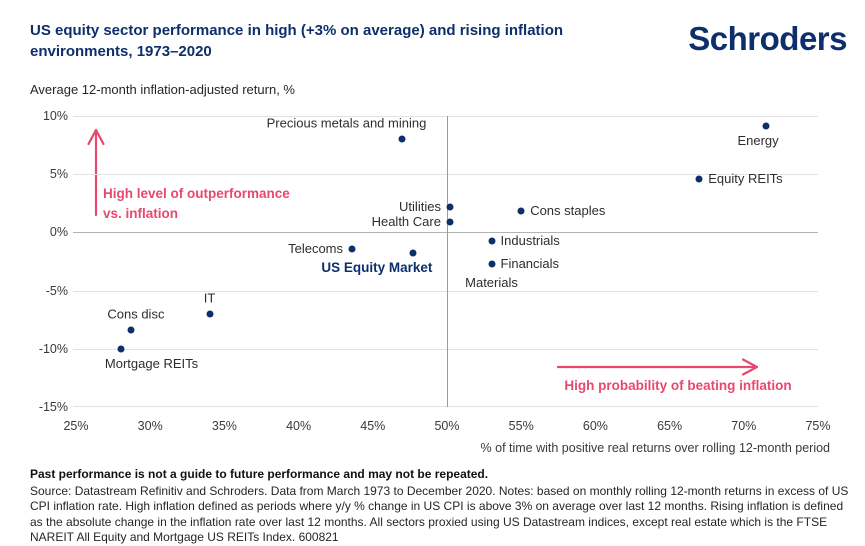 The image size is (865, 546). Describe the element at coordinates (53, 348) in the screenshot. I see `y-tick-label: -10%` at that location.